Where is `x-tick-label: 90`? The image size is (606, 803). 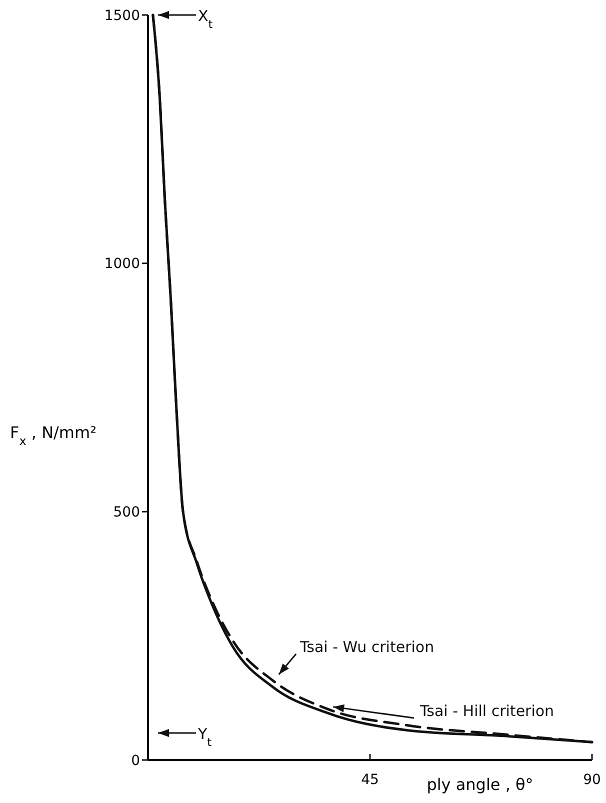
x-tick-label: 90 is located at coordinates (592, 780).